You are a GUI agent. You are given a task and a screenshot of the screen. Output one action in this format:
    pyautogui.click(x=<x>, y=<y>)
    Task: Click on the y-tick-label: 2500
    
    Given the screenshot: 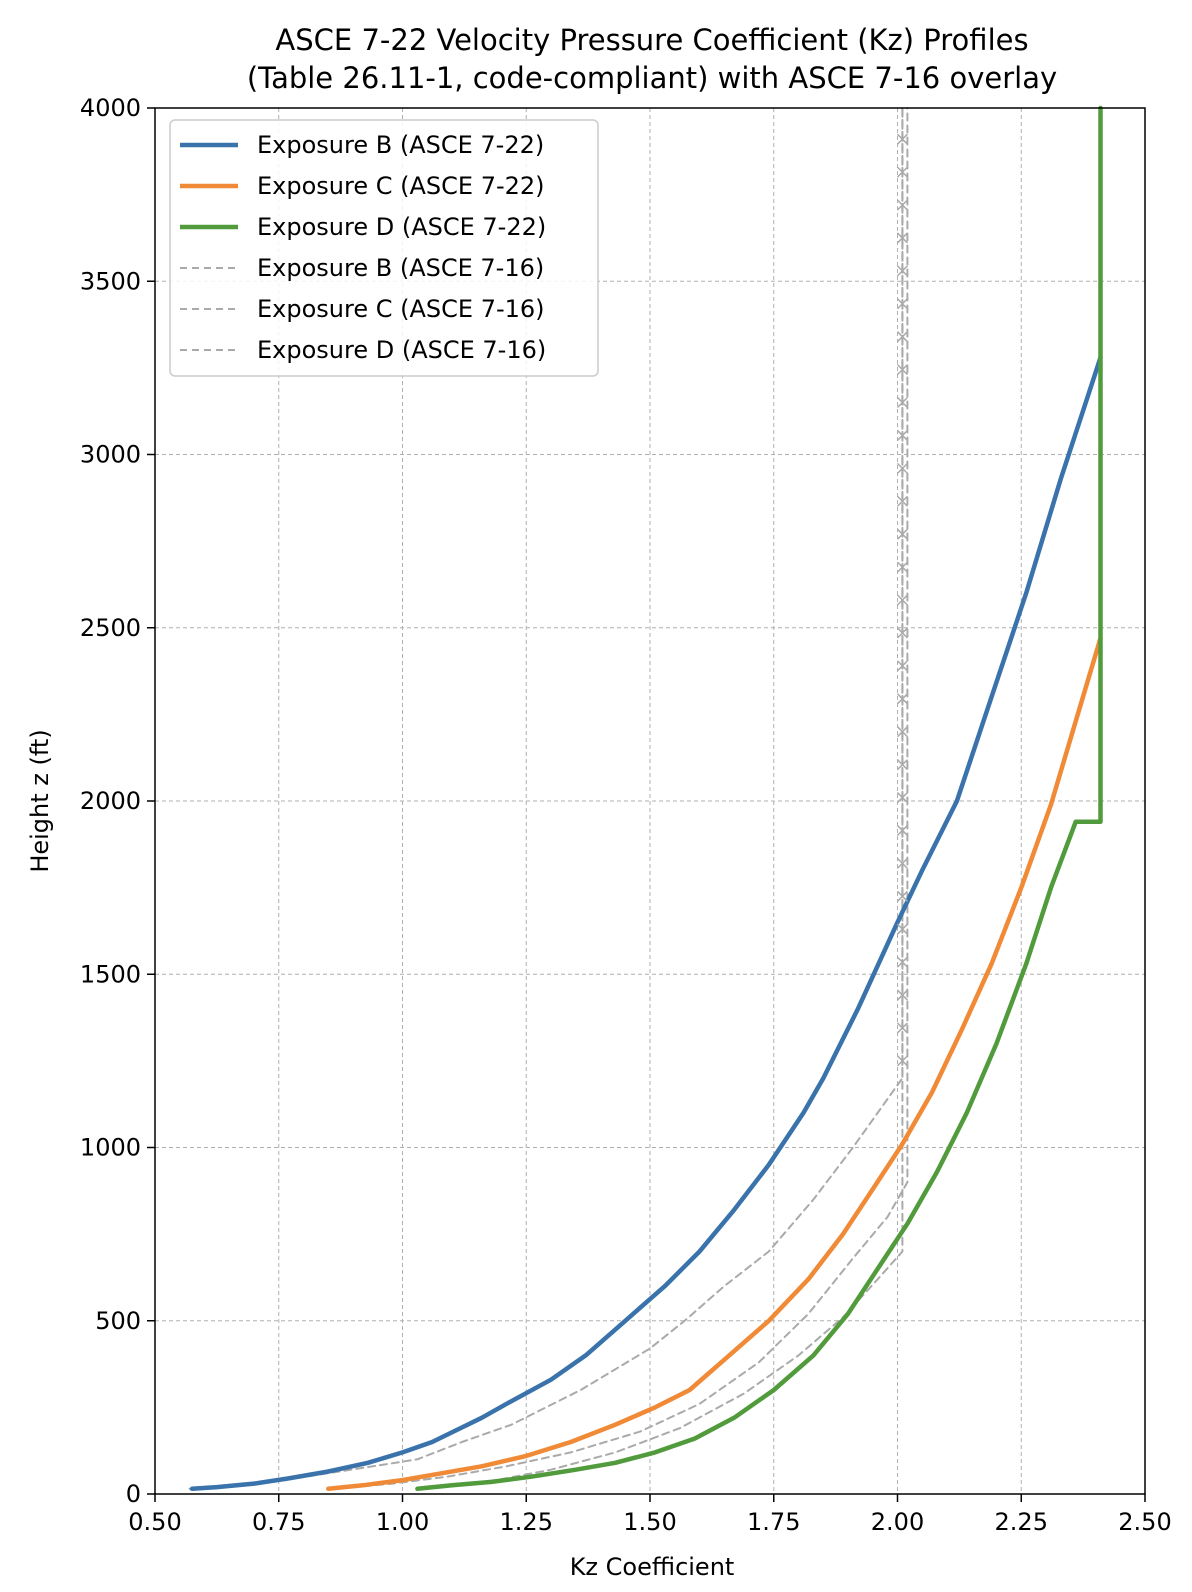 What is the action you would take?
    pyautogui.click(x=110, y=628)
    